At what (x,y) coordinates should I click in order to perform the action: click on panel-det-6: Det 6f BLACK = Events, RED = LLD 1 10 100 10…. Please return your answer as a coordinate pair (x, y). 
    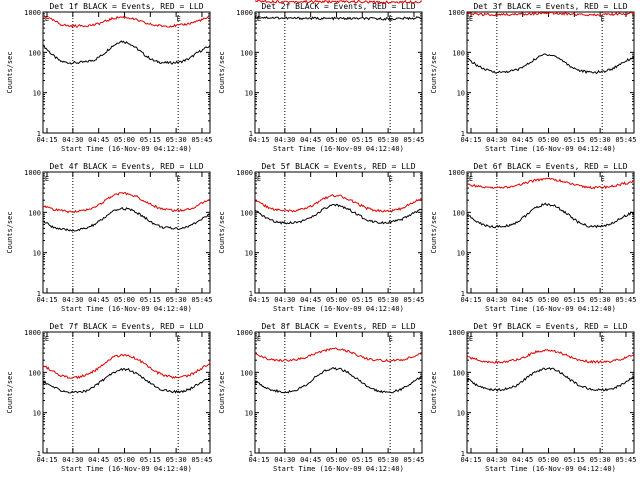
    Looking at the image, I should click on (533, 237).